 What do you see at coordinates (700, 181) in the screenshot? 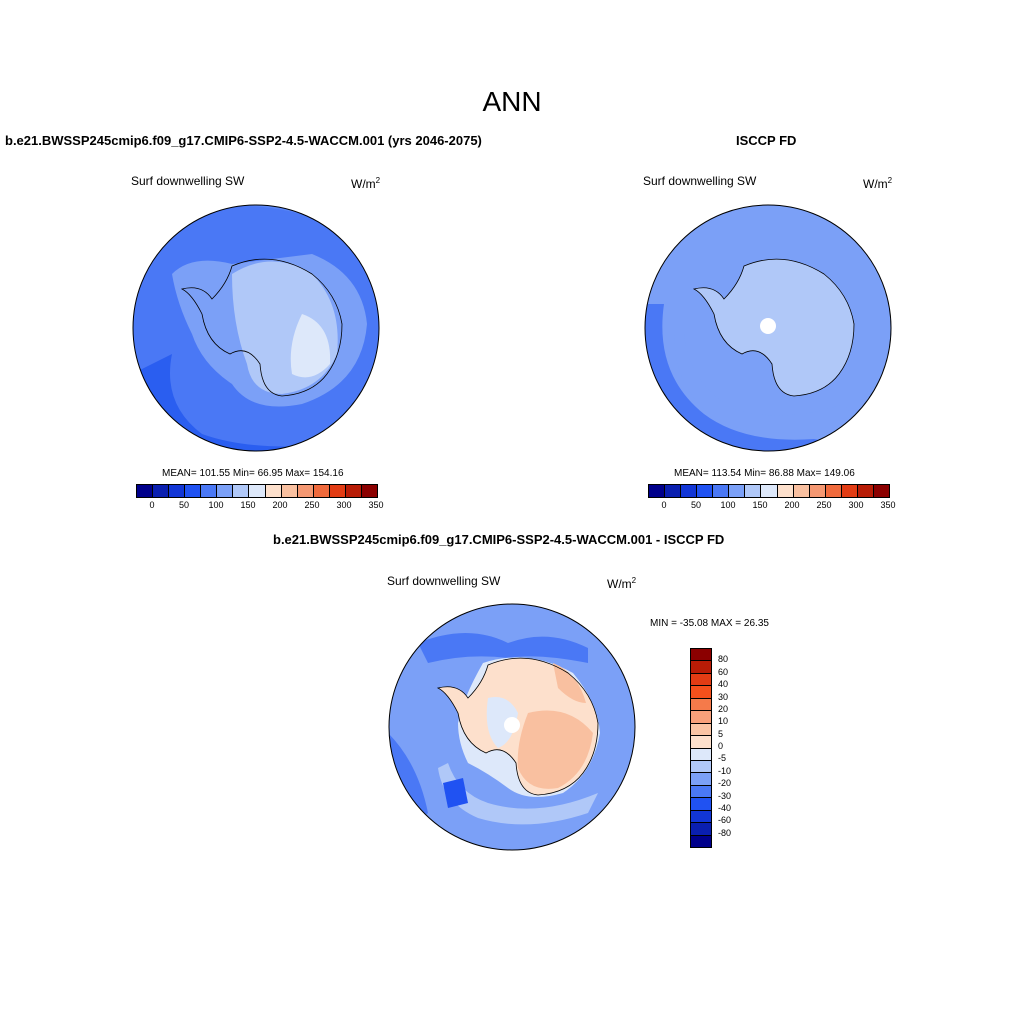
I see `obs-variable-label: Surf downwelling SW` at bounding box center [700, 181].